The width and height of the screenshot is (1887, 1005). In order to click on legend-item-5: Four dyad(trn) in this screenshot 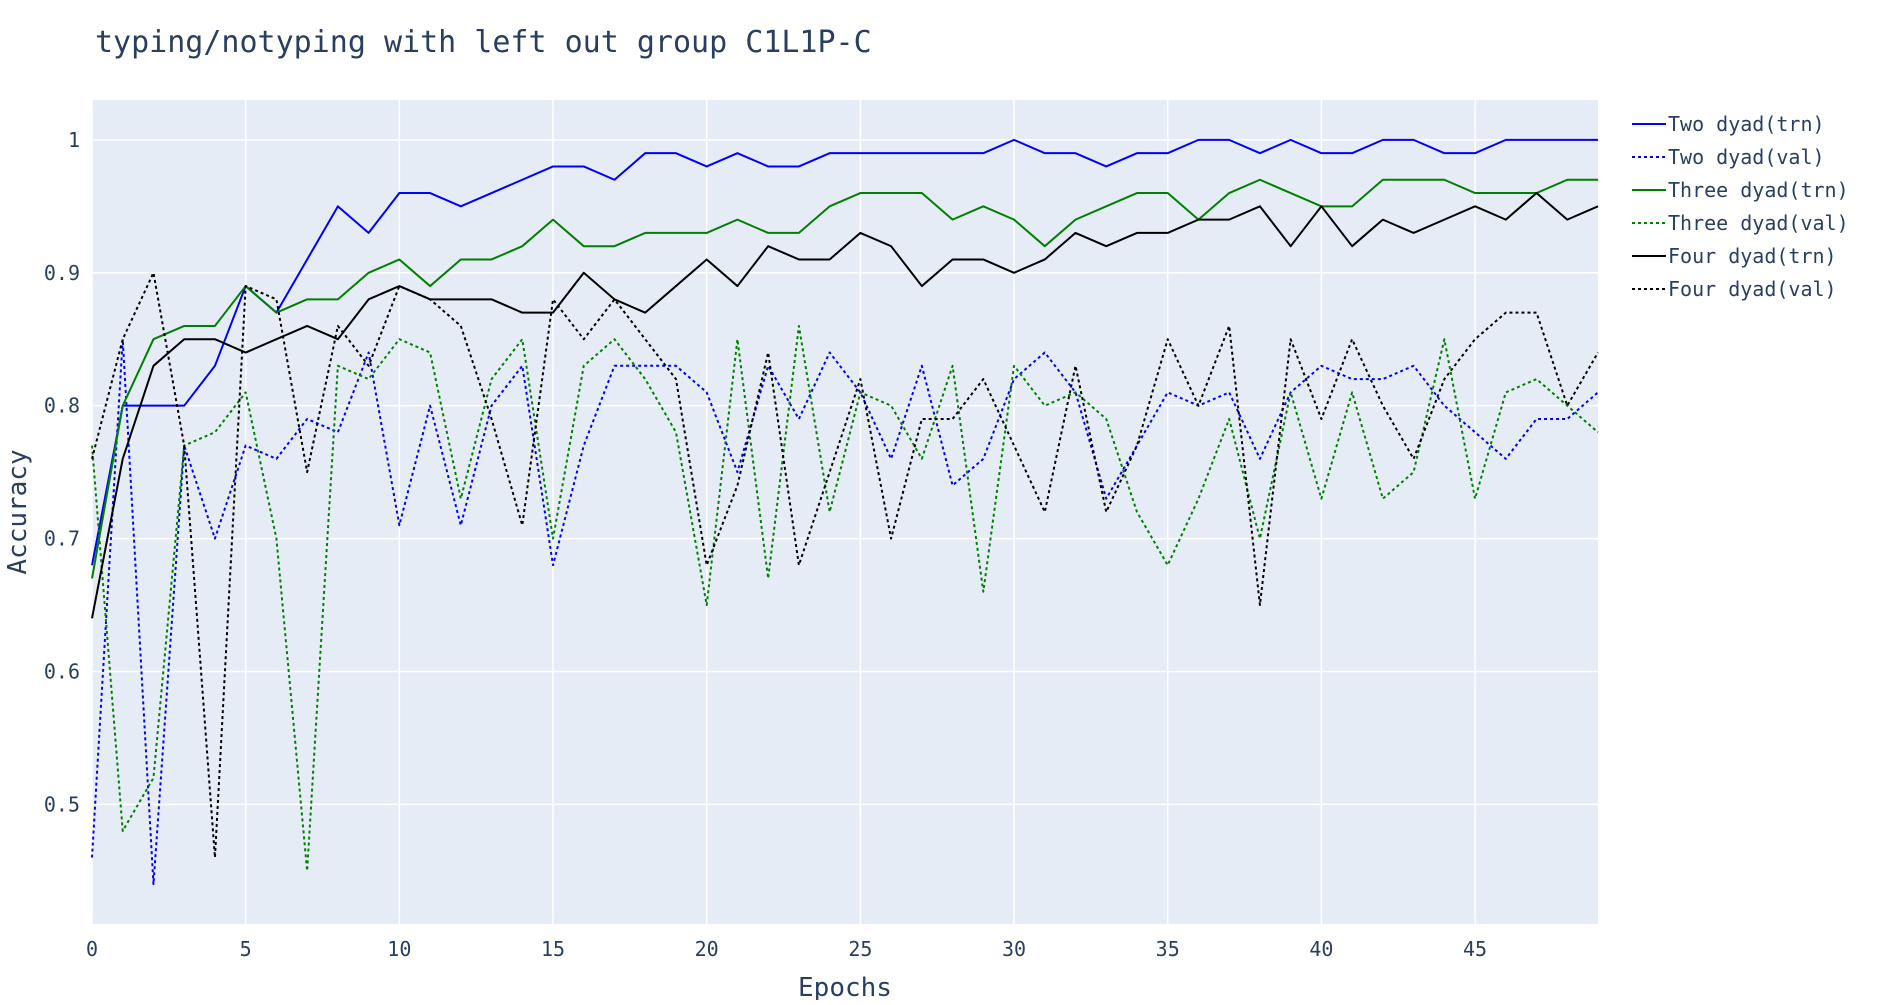, I will do `click(1734, 256)`.